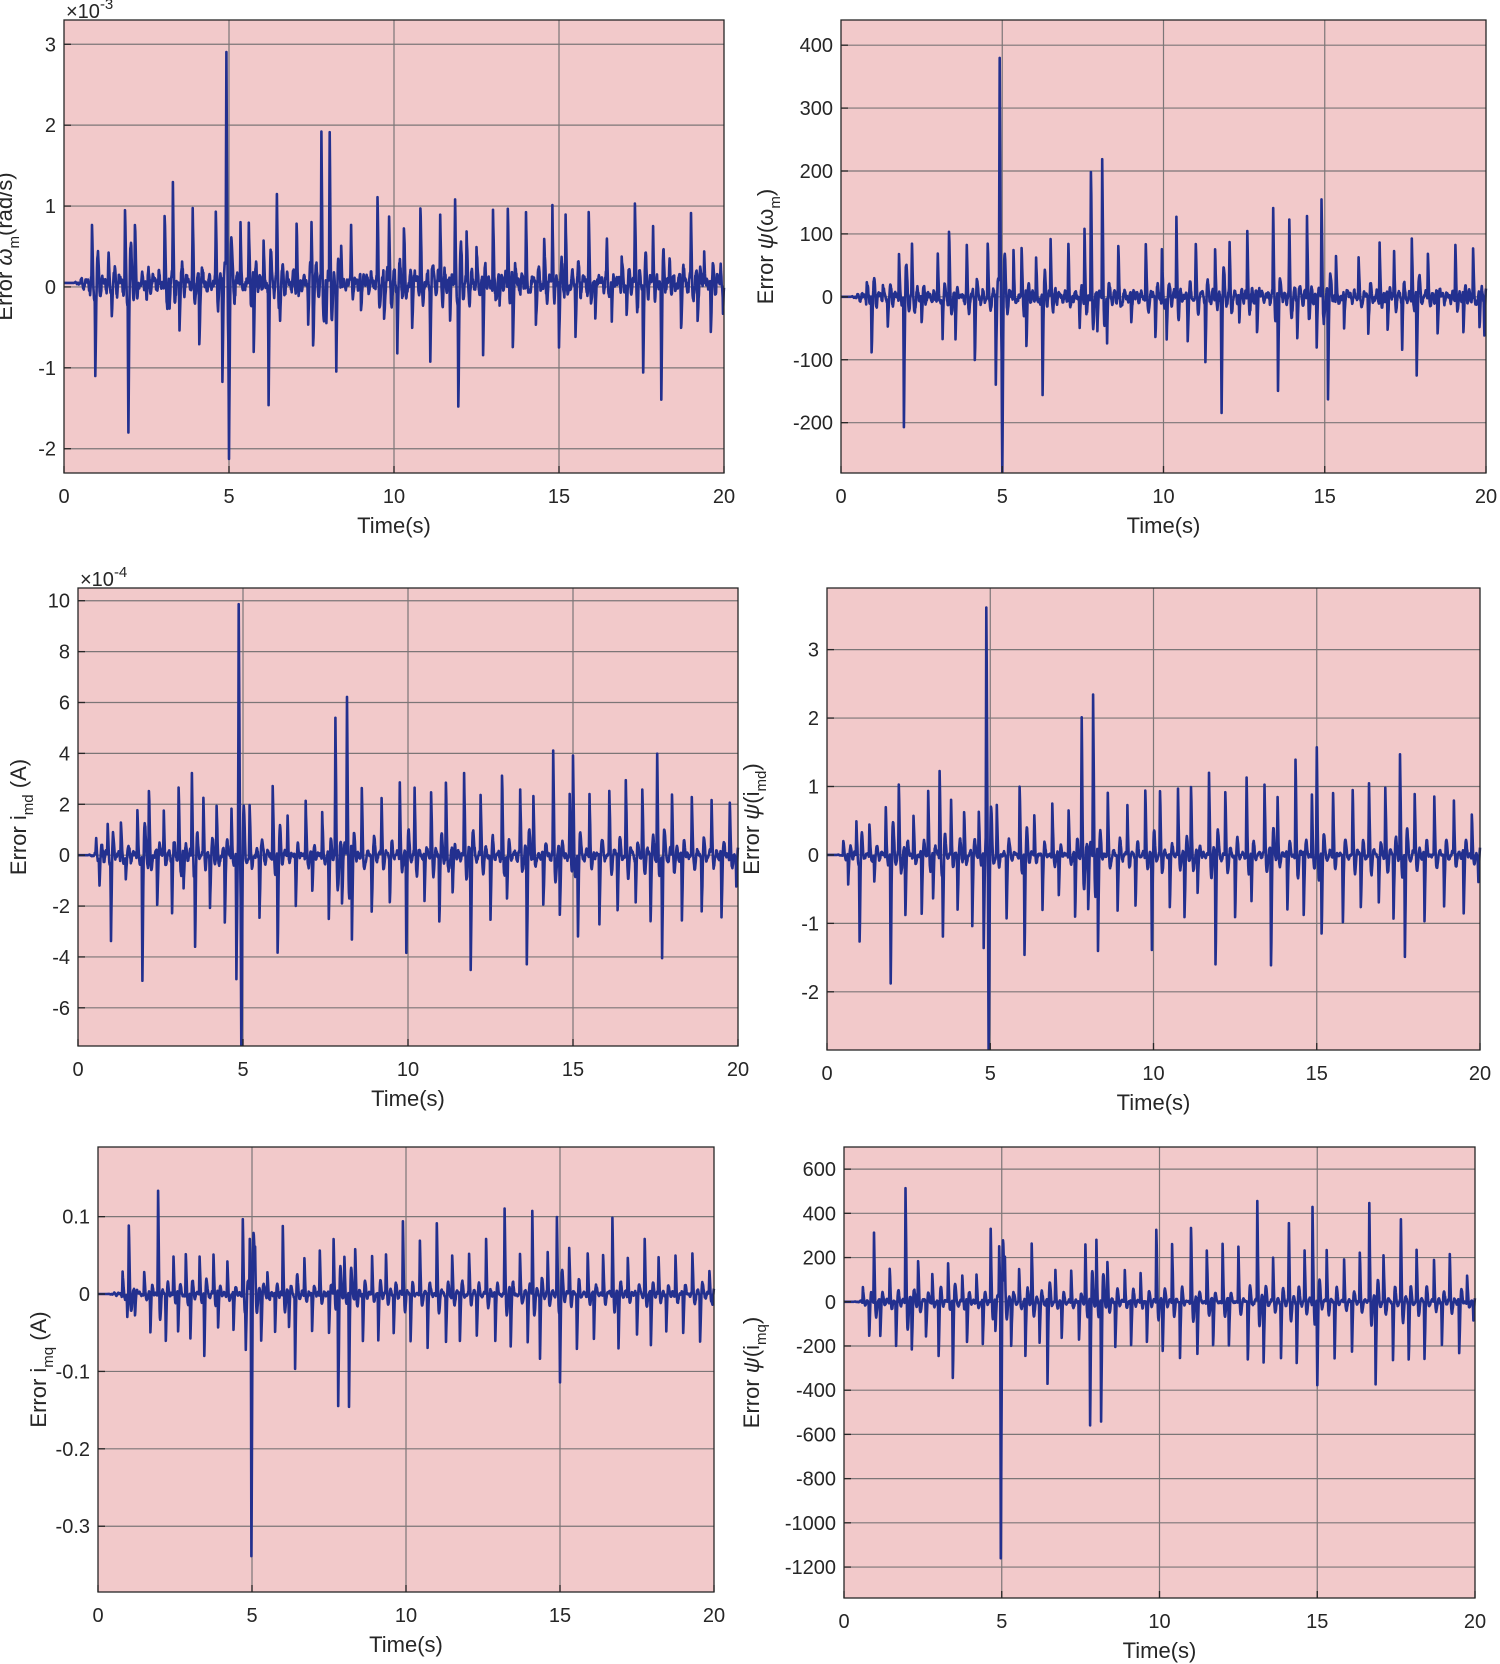 The height and width of the screenshot is (1664, 1500). Describe the element at coordinates (64, 754) in the screenshot. I see `y-tick-label: 4` at that location.